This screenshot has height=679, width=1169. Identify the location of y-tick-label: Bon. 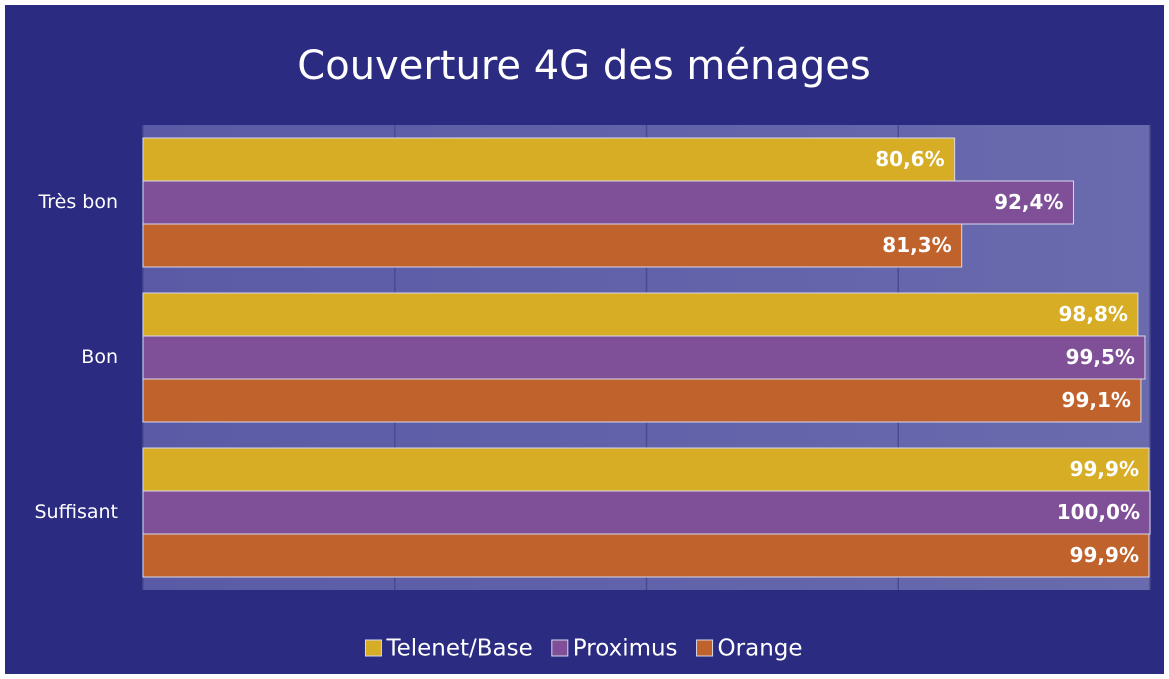
(99, 357).